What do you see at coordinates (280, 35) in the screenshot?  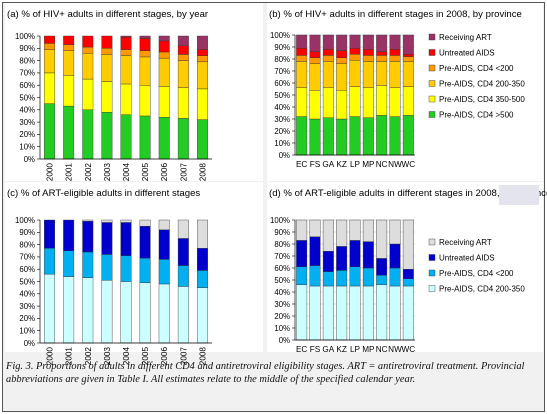 I see `y-tick-label: 100%` at bounding box center [280, 35].